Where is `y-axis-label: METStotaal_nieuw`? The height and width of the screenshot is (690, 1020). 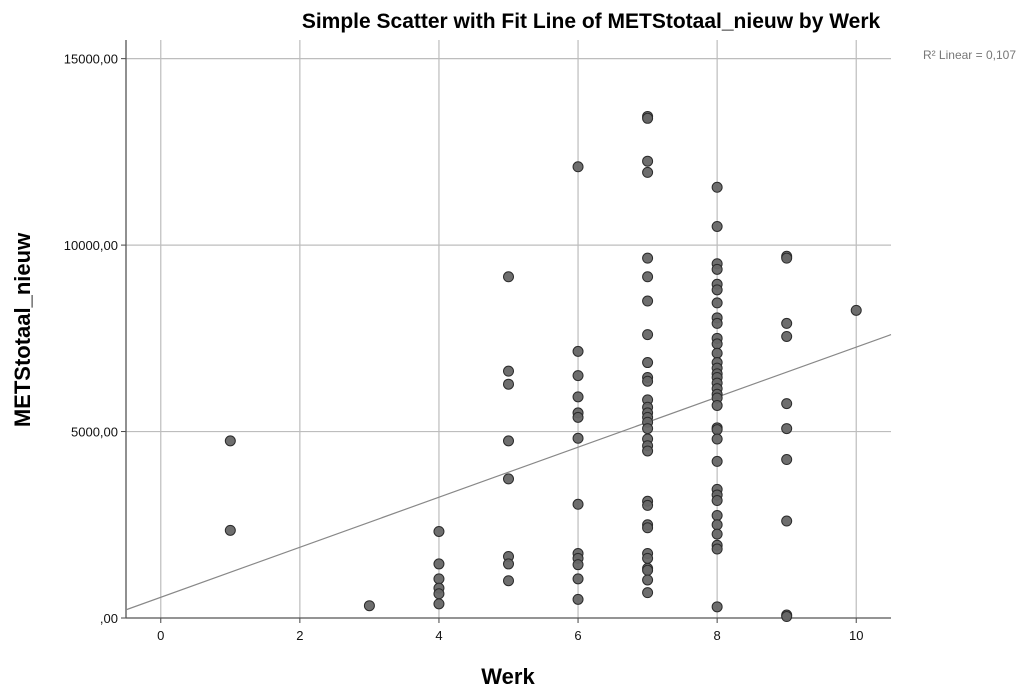 y-axis-label: METStotaal_nieuw is located at coordinates (22, 329).